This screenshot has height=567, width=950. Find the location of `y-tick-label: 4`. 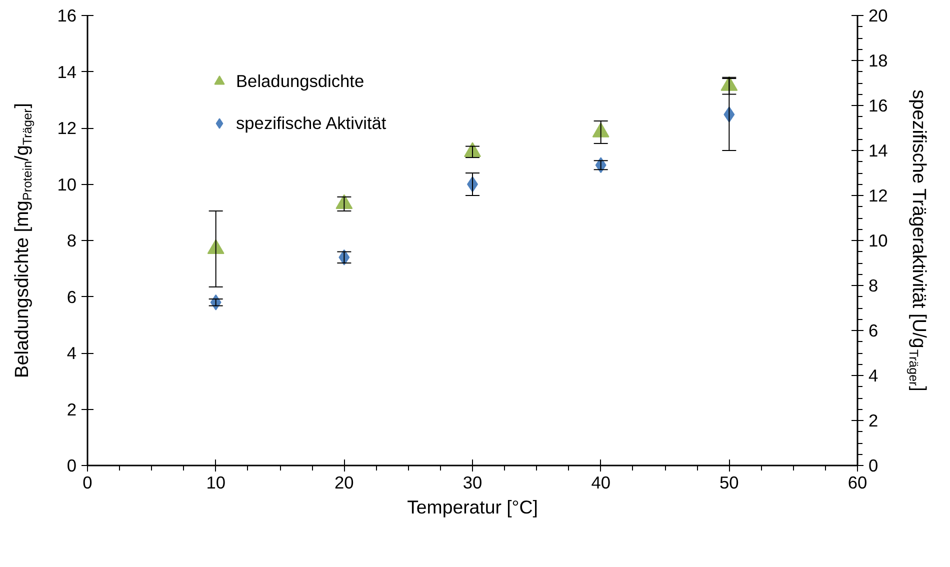

y-tick-label: 4 is located at coordinates (71, 353).